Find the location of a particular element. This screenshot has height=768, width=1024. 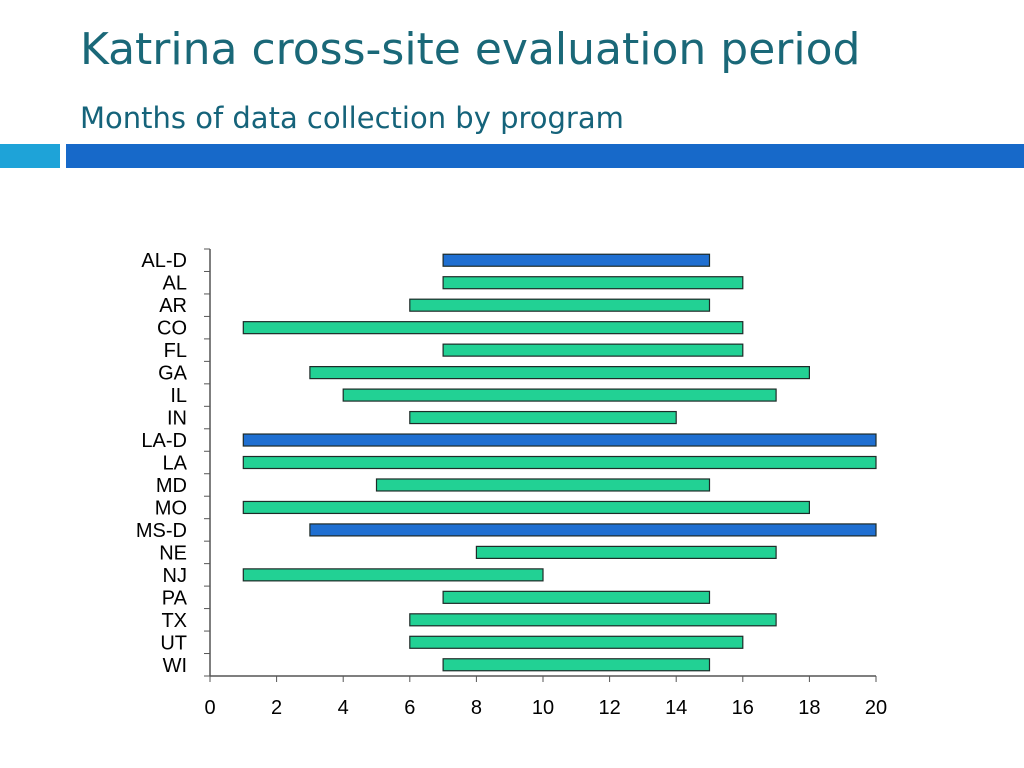

category-label: WI is located at coordinates (175, 666).